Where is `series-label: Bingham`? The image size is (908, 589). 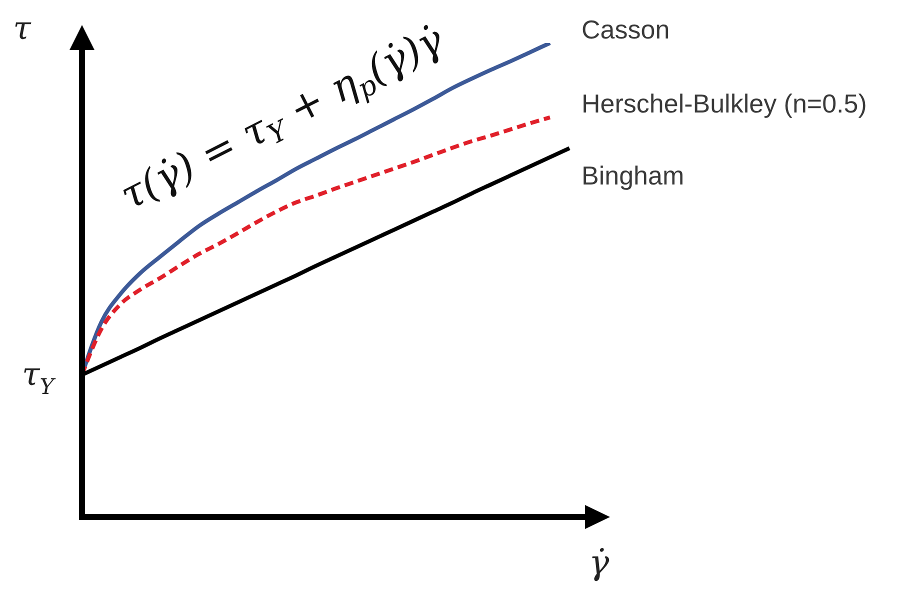
series-label: Bingham is located at coordinates (633, 175).